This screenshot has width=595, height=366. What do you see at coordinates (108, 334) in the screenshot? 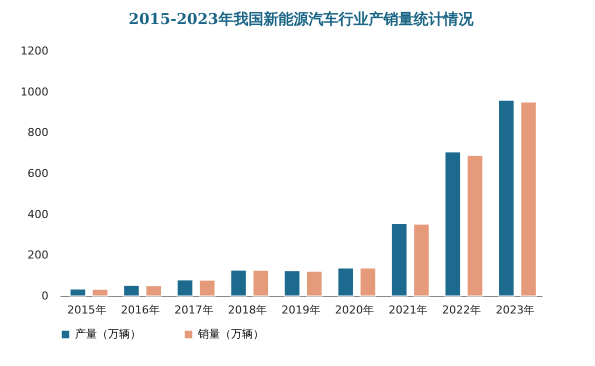
I see `legend-label: 产量（万辆）` at bounding box center [108, 334].